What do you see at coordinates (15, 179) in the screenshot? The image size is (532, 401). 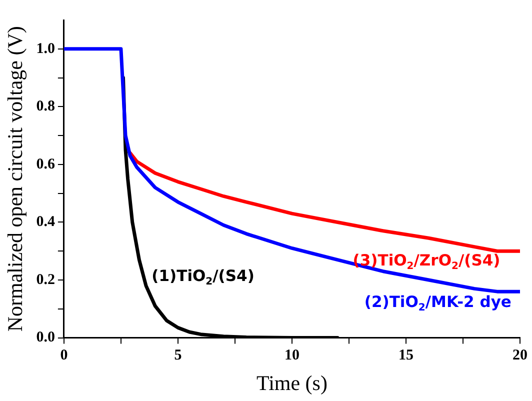 I see `y-axis-title: Normalized open circuit voltage (V)` at bounding box center [15, 179].